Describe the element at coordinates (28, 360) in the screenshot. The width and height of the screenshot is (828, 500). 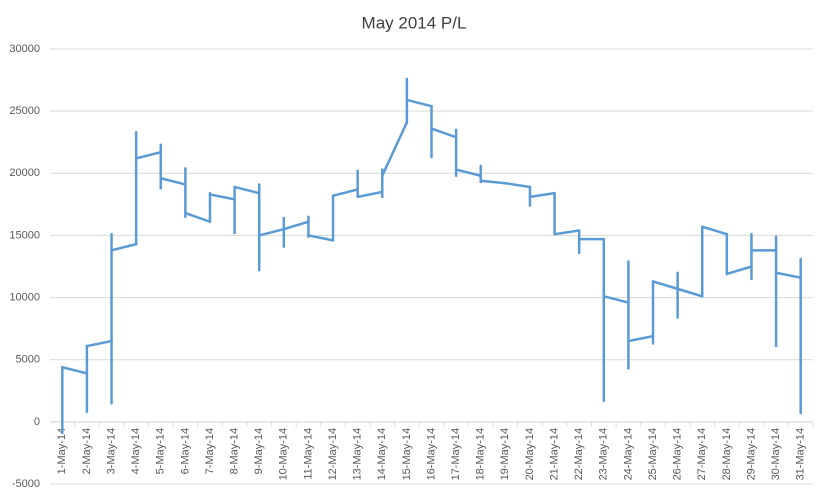
I see `y-tick-label: 5000` at that location.